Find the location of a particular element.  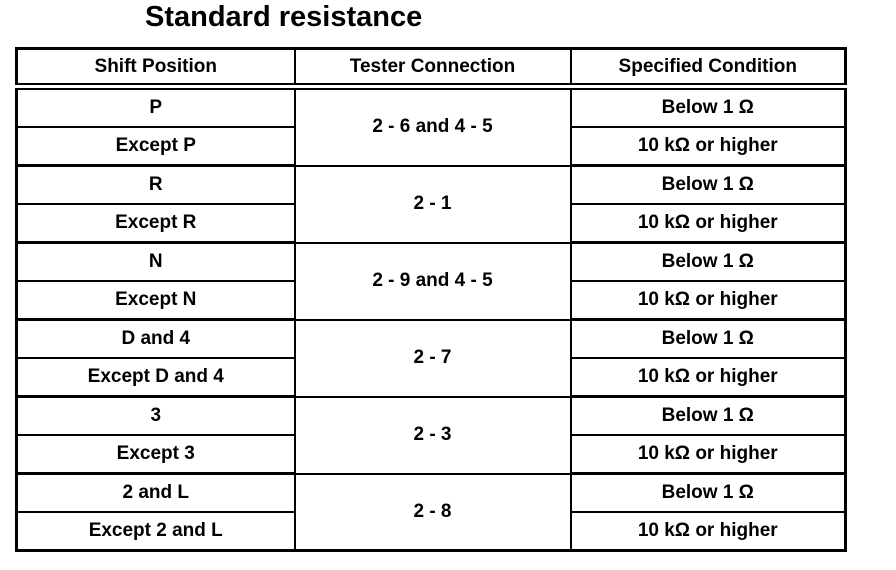

cell-shift-position: 3 is located at coordinates (155, 415).